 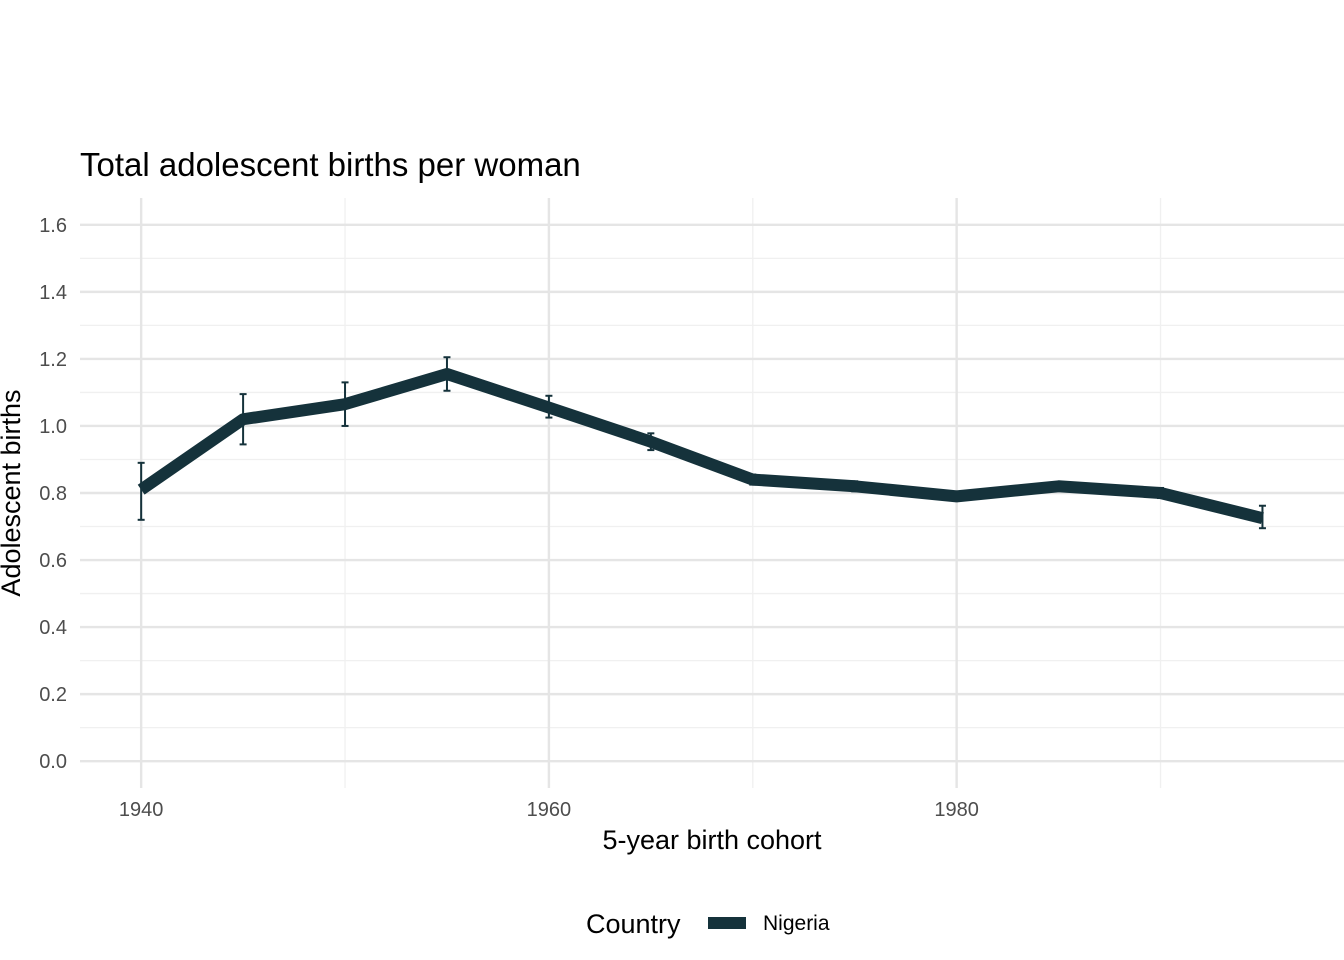 What do you see at coordinates (796, 923) in the screenshot?
I see `legend-label-nigeria: Nigeria` at bounding box center [796, 923].